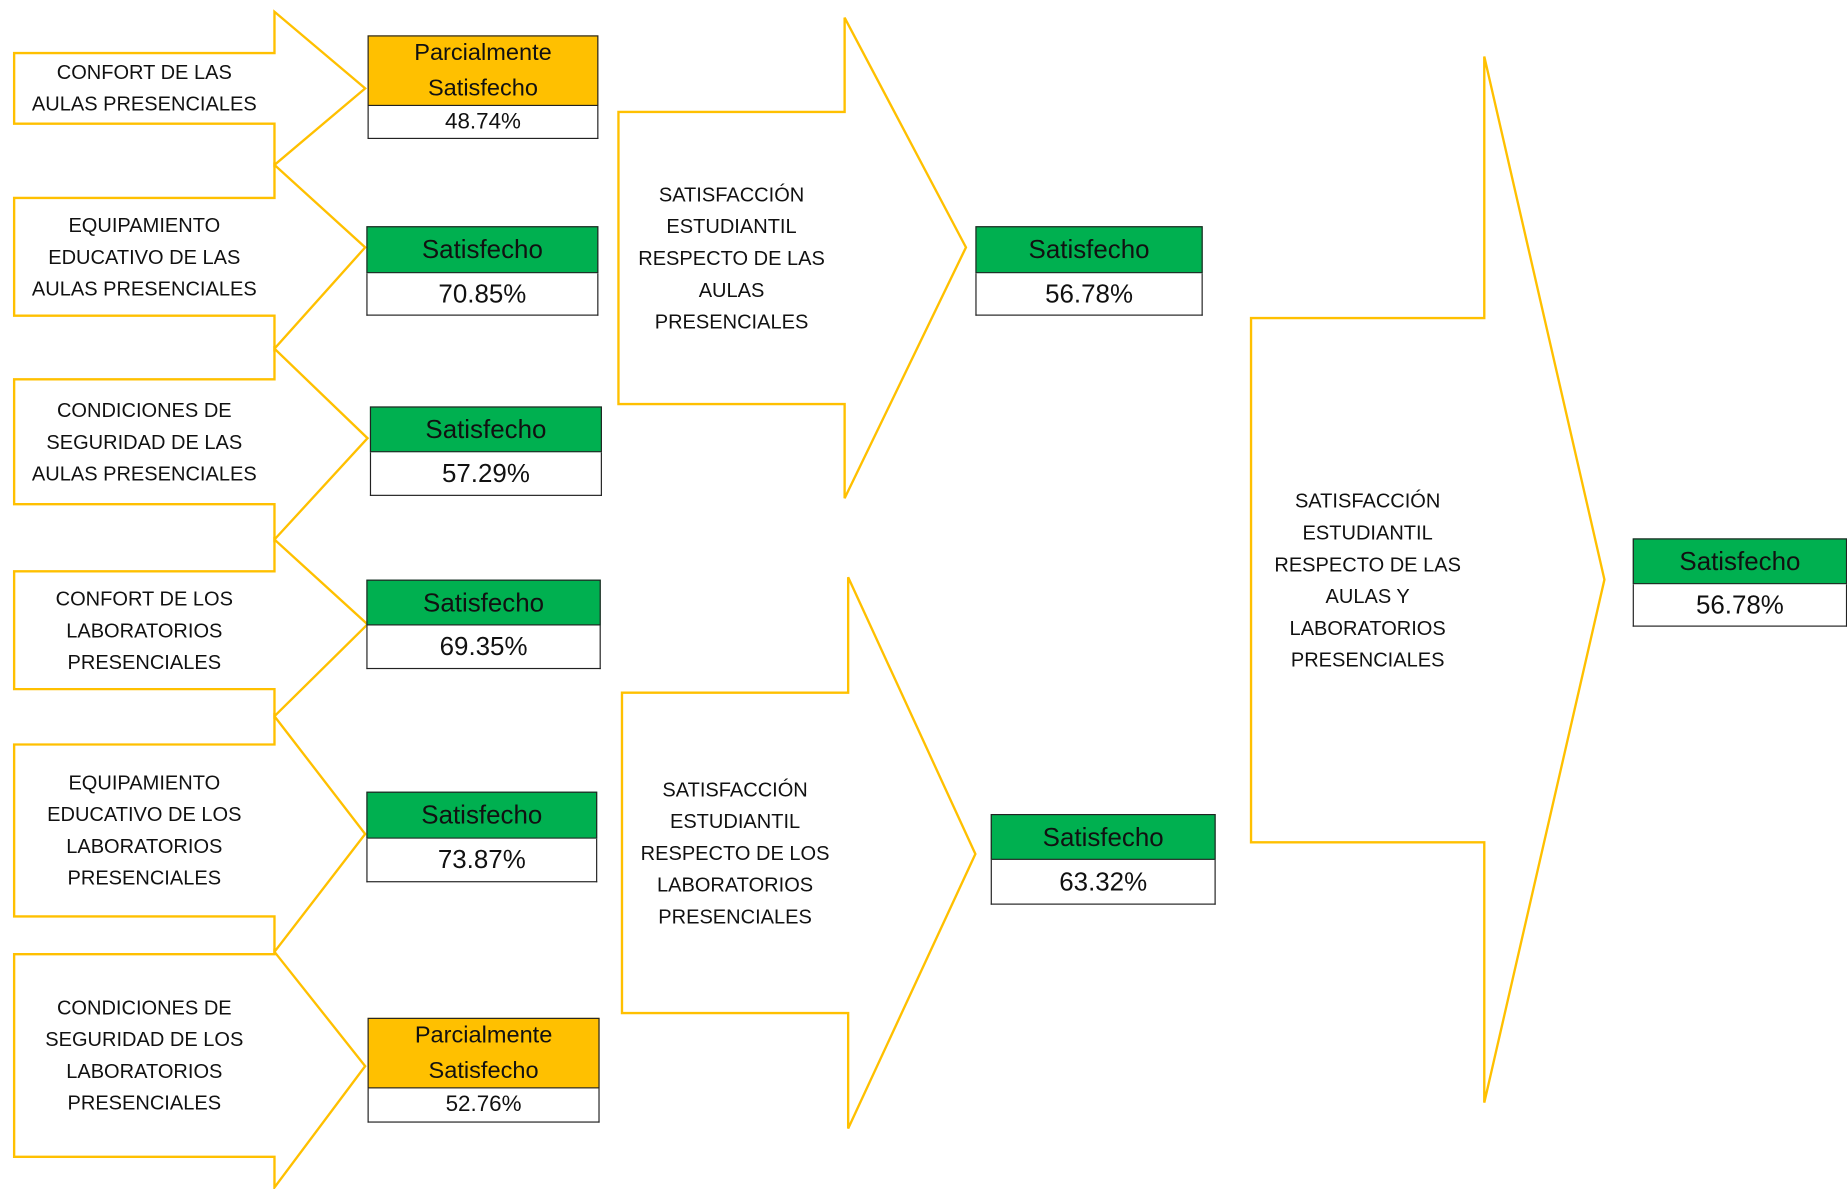  What do you see at coordinates (483, 647) in the screenshot?
I see `value-box: 69.35%` at bounding box center [483, 647].